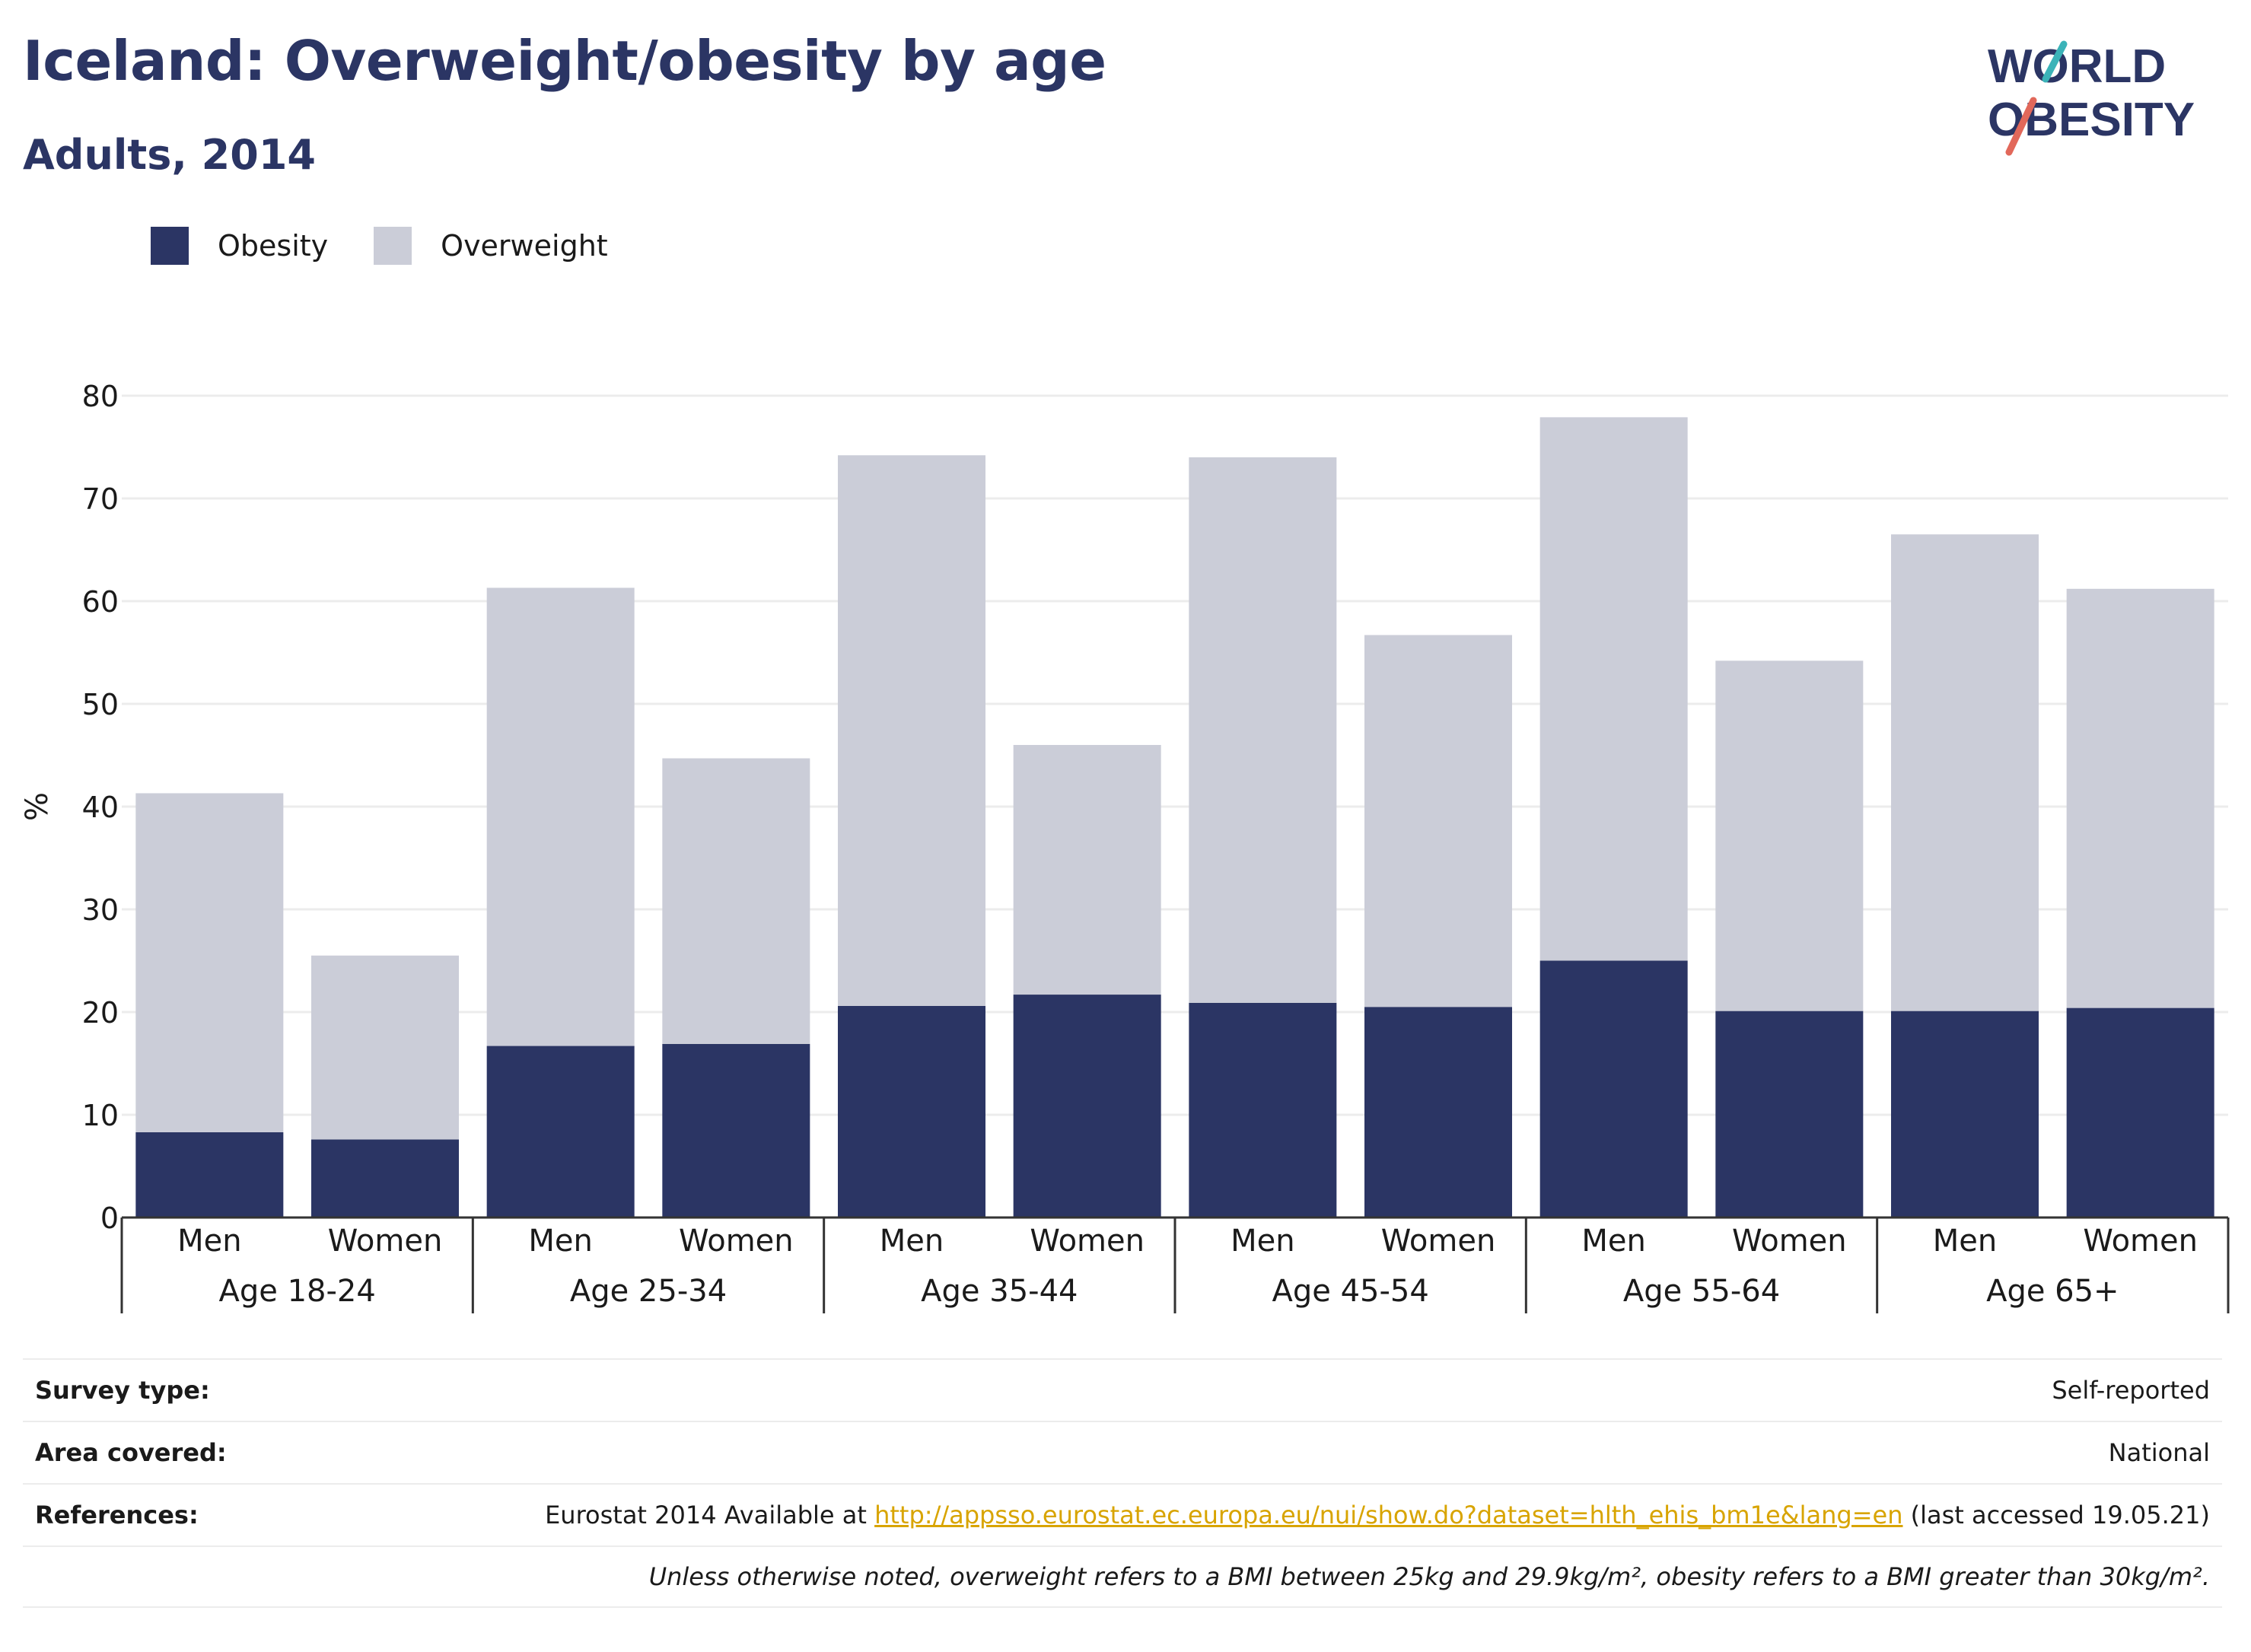  What do you see at coordinates (1122, 1452) in the screenshot?
I see `meta-row-area-covered: Area covered: National` at bounding box center [1122, 1452].